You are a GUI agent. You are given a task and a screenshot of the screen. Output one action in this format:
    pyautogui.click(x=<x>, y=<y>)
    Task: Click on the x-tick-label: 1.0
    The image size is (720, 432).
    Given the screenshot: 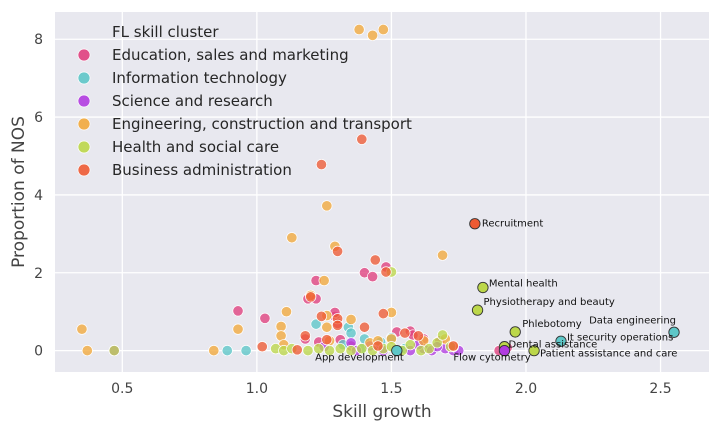 What is the action you would take?
    pyautogui.click(x=257, y=389)
    